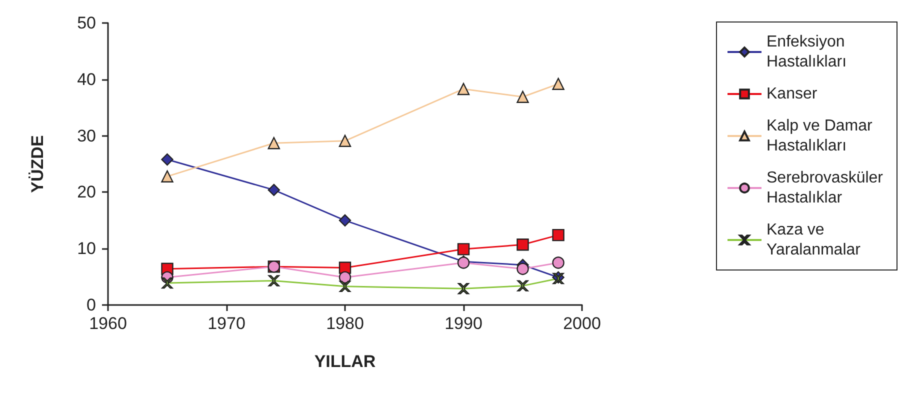 This screenshot has width=913, height=405. What do you see at coordinates (227, 323) in the screenshot?
I see `x-tick-label: 1970` at bounding box center [227, 323].